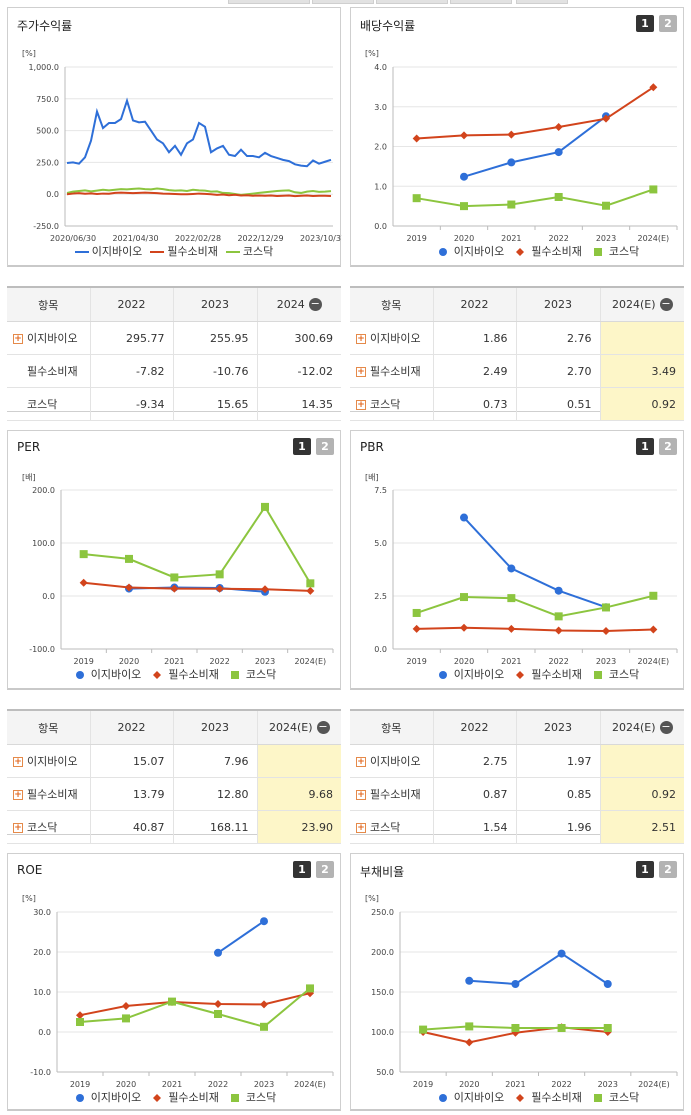 The width and height of the screenshot is (691, 1115). I want to click on column-header: 2023, so click(557, 728).